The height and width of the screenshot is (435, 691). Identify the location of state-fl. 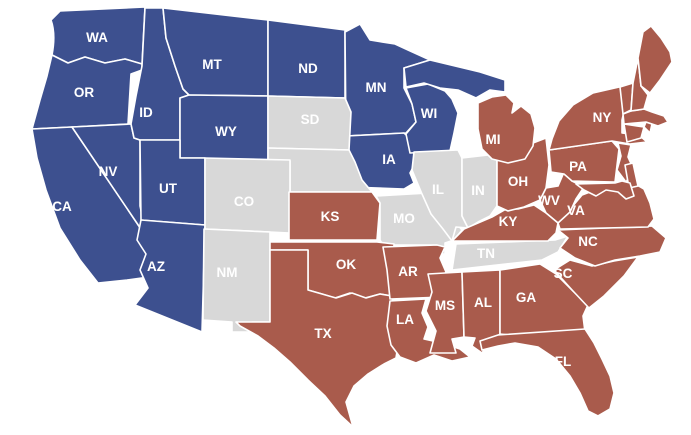
(547, 372).